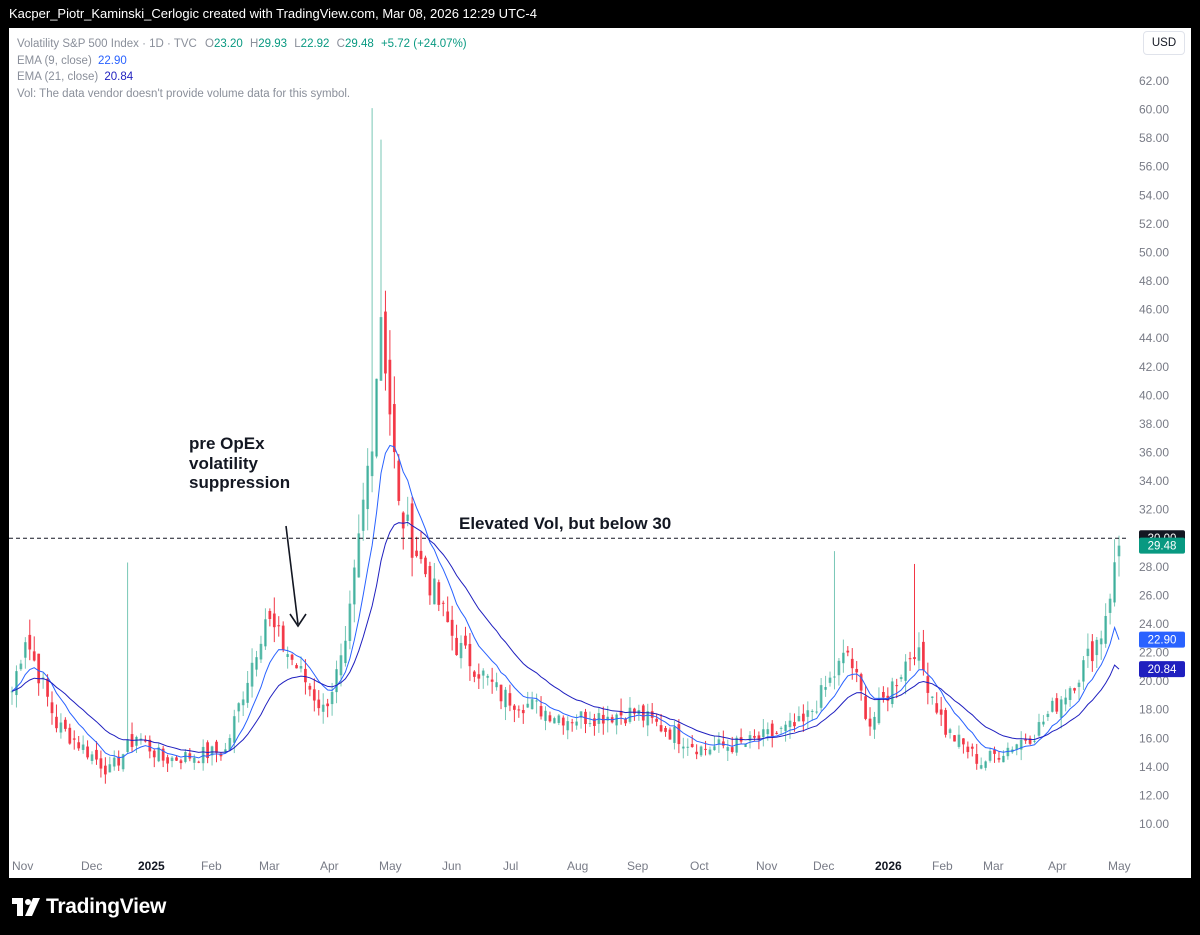 This screenshot has height=935, width=1200. I want to click on price-label-text: 20.84, so click(1162, 670).